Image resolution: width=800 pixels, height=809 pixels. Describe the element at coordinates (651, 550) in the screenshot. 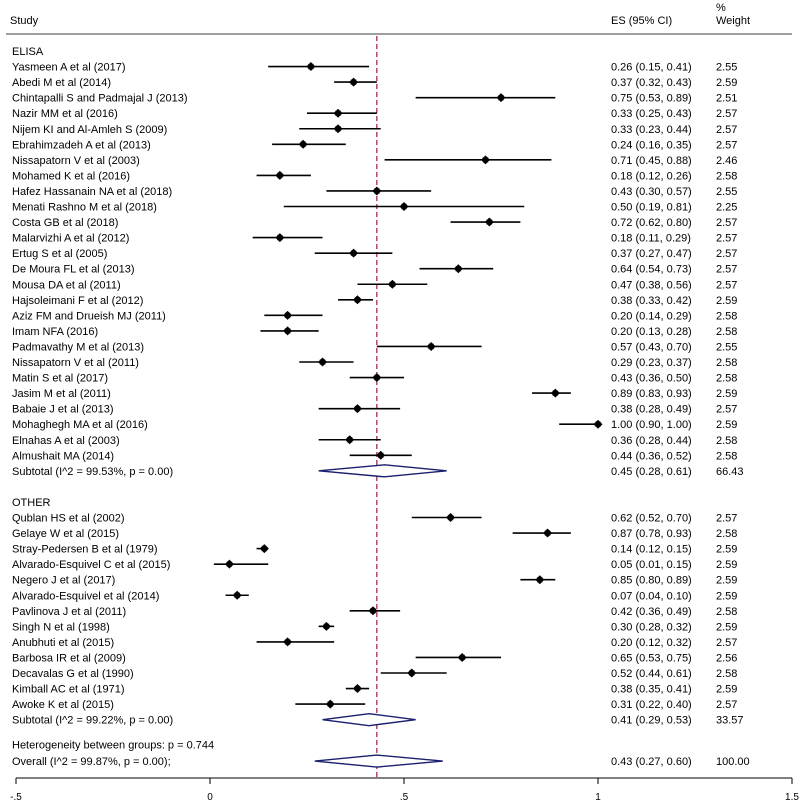

I see `study-es-ci: 0.14 (0.12, 0.15)` at that location.